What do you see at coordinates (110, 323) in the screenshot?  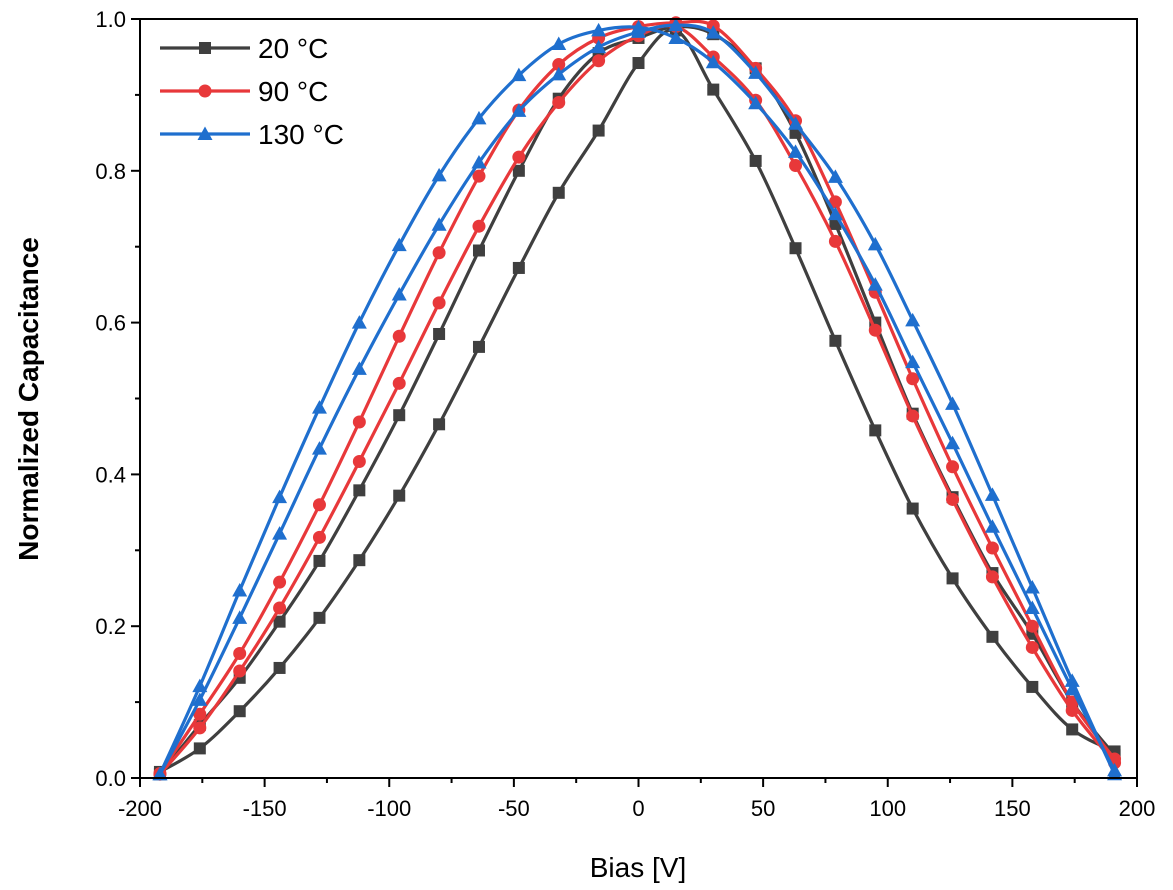 I see `y-tick-label: 0.6` at bounding box center [110, 323].